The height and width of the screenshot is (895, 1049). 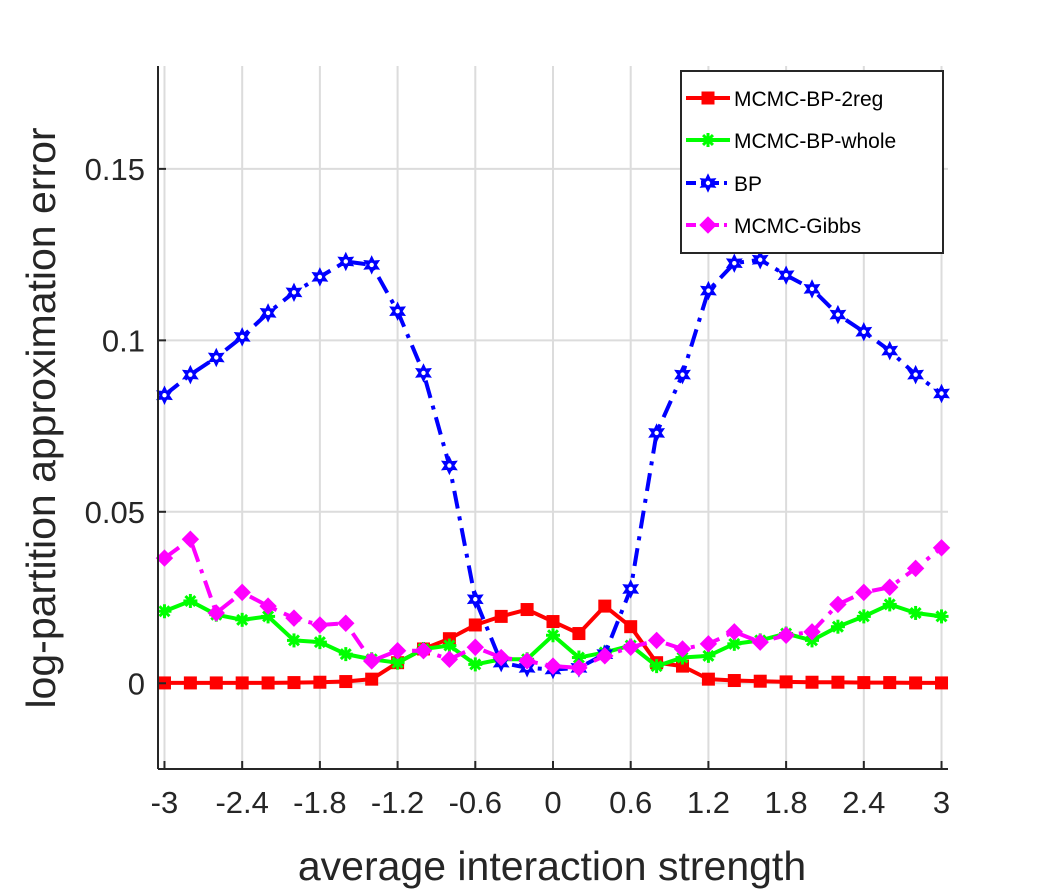 What do you see at coordinates (773, 226) in the screenshot?
I see `legend-item-MCMC-Gibbs: MCMC-Gibbs` at bounding box center [773, 226].